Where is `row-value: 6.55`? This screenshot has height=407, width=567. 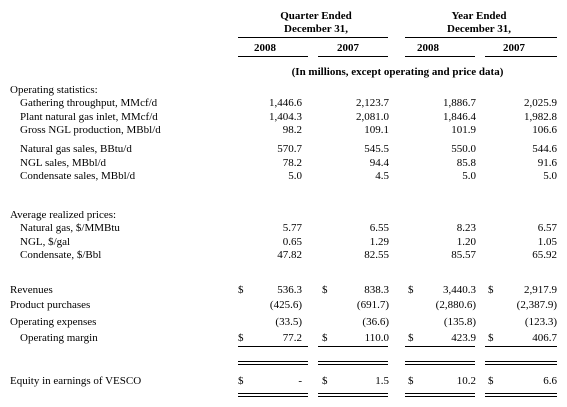
row-value: 6.55 is located at coordinates (379, 228).